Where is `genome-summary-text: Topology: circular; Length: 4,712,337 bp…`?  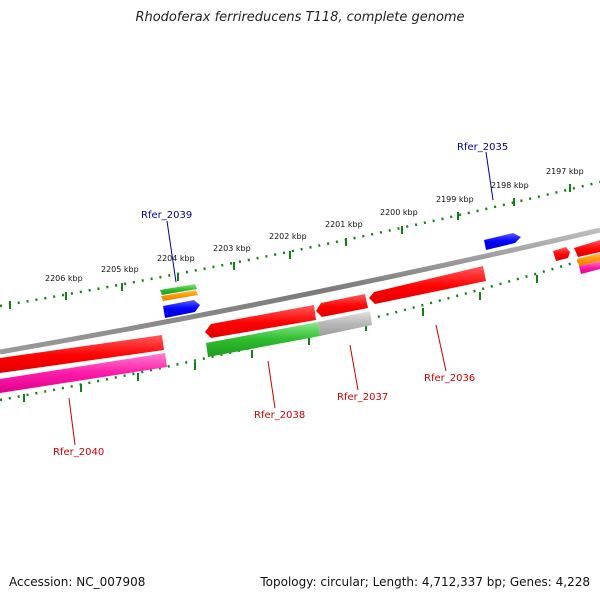
genome-summary-text: Topology: circular; Length: 4,712,337 bp… is located at coordinates (425, 582).